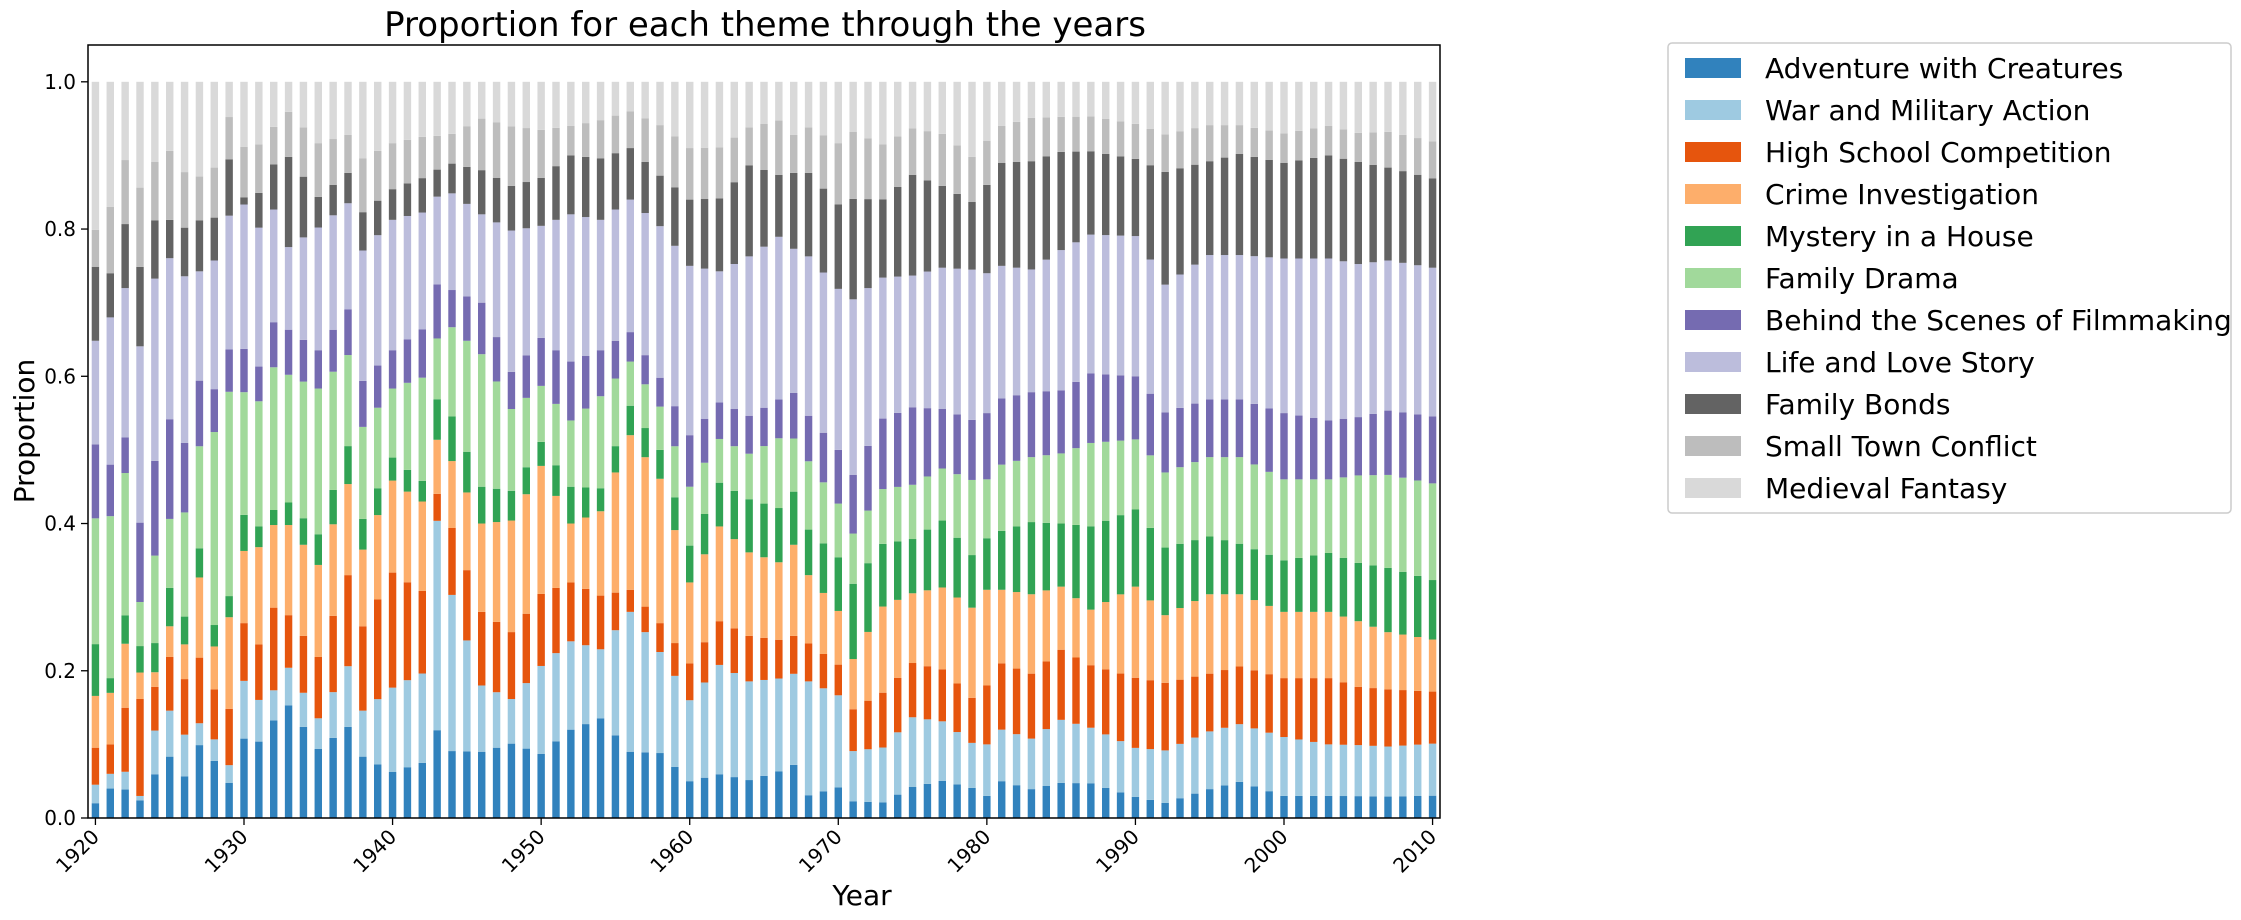 This screenshot has width=2241, height=920. I want to click on legend-label: High School Competition, so click(1938, 152).